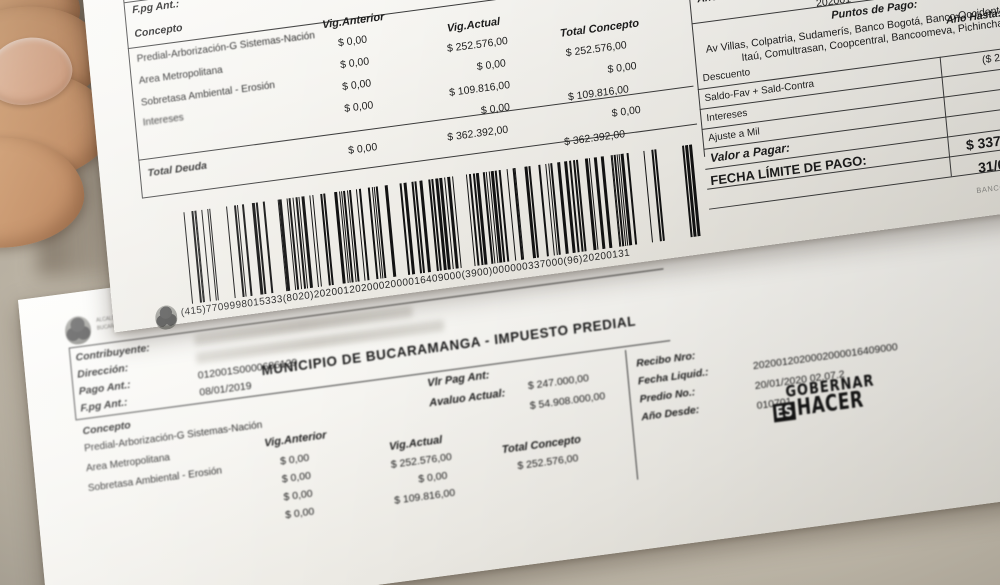 The height and width of the screenshot is (585, 1000). What do you see at coordinates (208, 94) in the screenshot?
I see `row-concepto-2: Sobretasa Ambiental - Erosión` at bounding box center [208, 94].